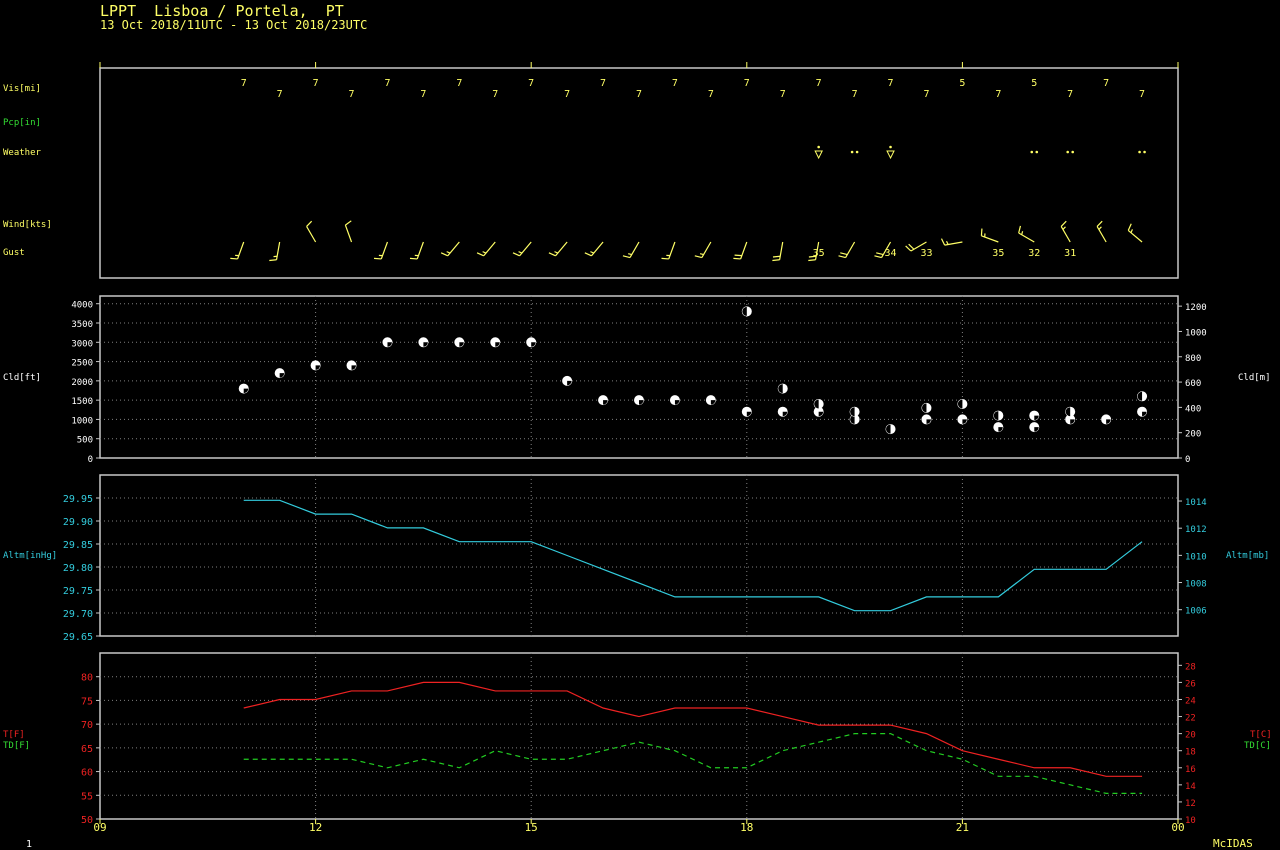 This screenshot has height=850, width=1280. I want to click on time-tick-label: 18, so click(746, 827).